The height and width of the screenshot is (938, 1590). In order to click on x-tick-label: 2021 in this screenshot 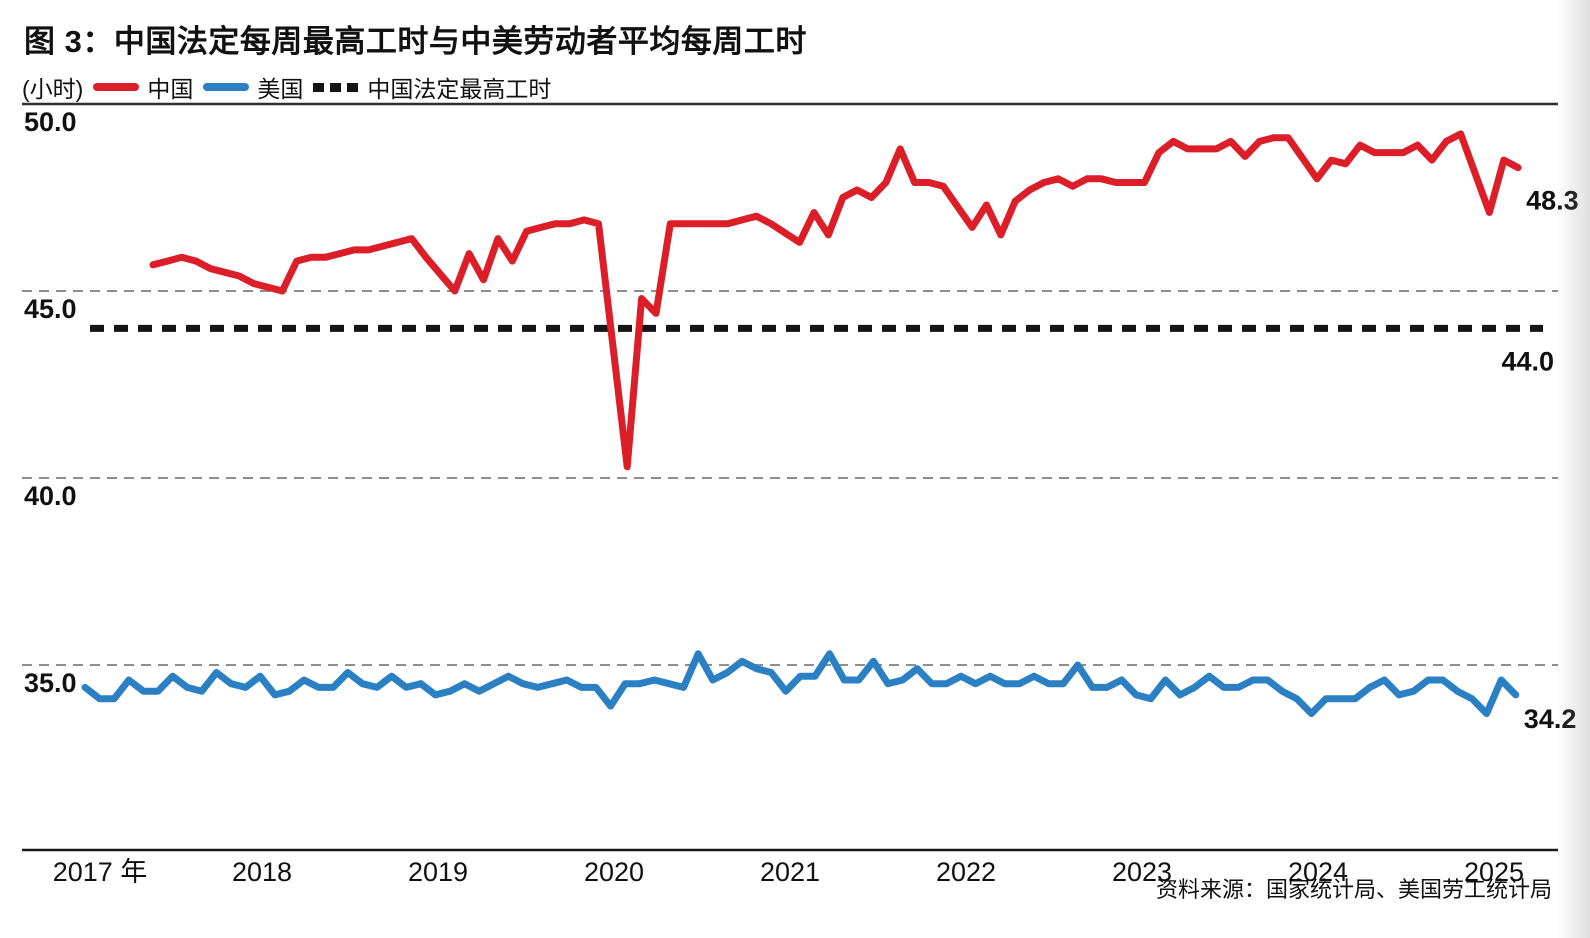, I will do `click(790, 872)`.